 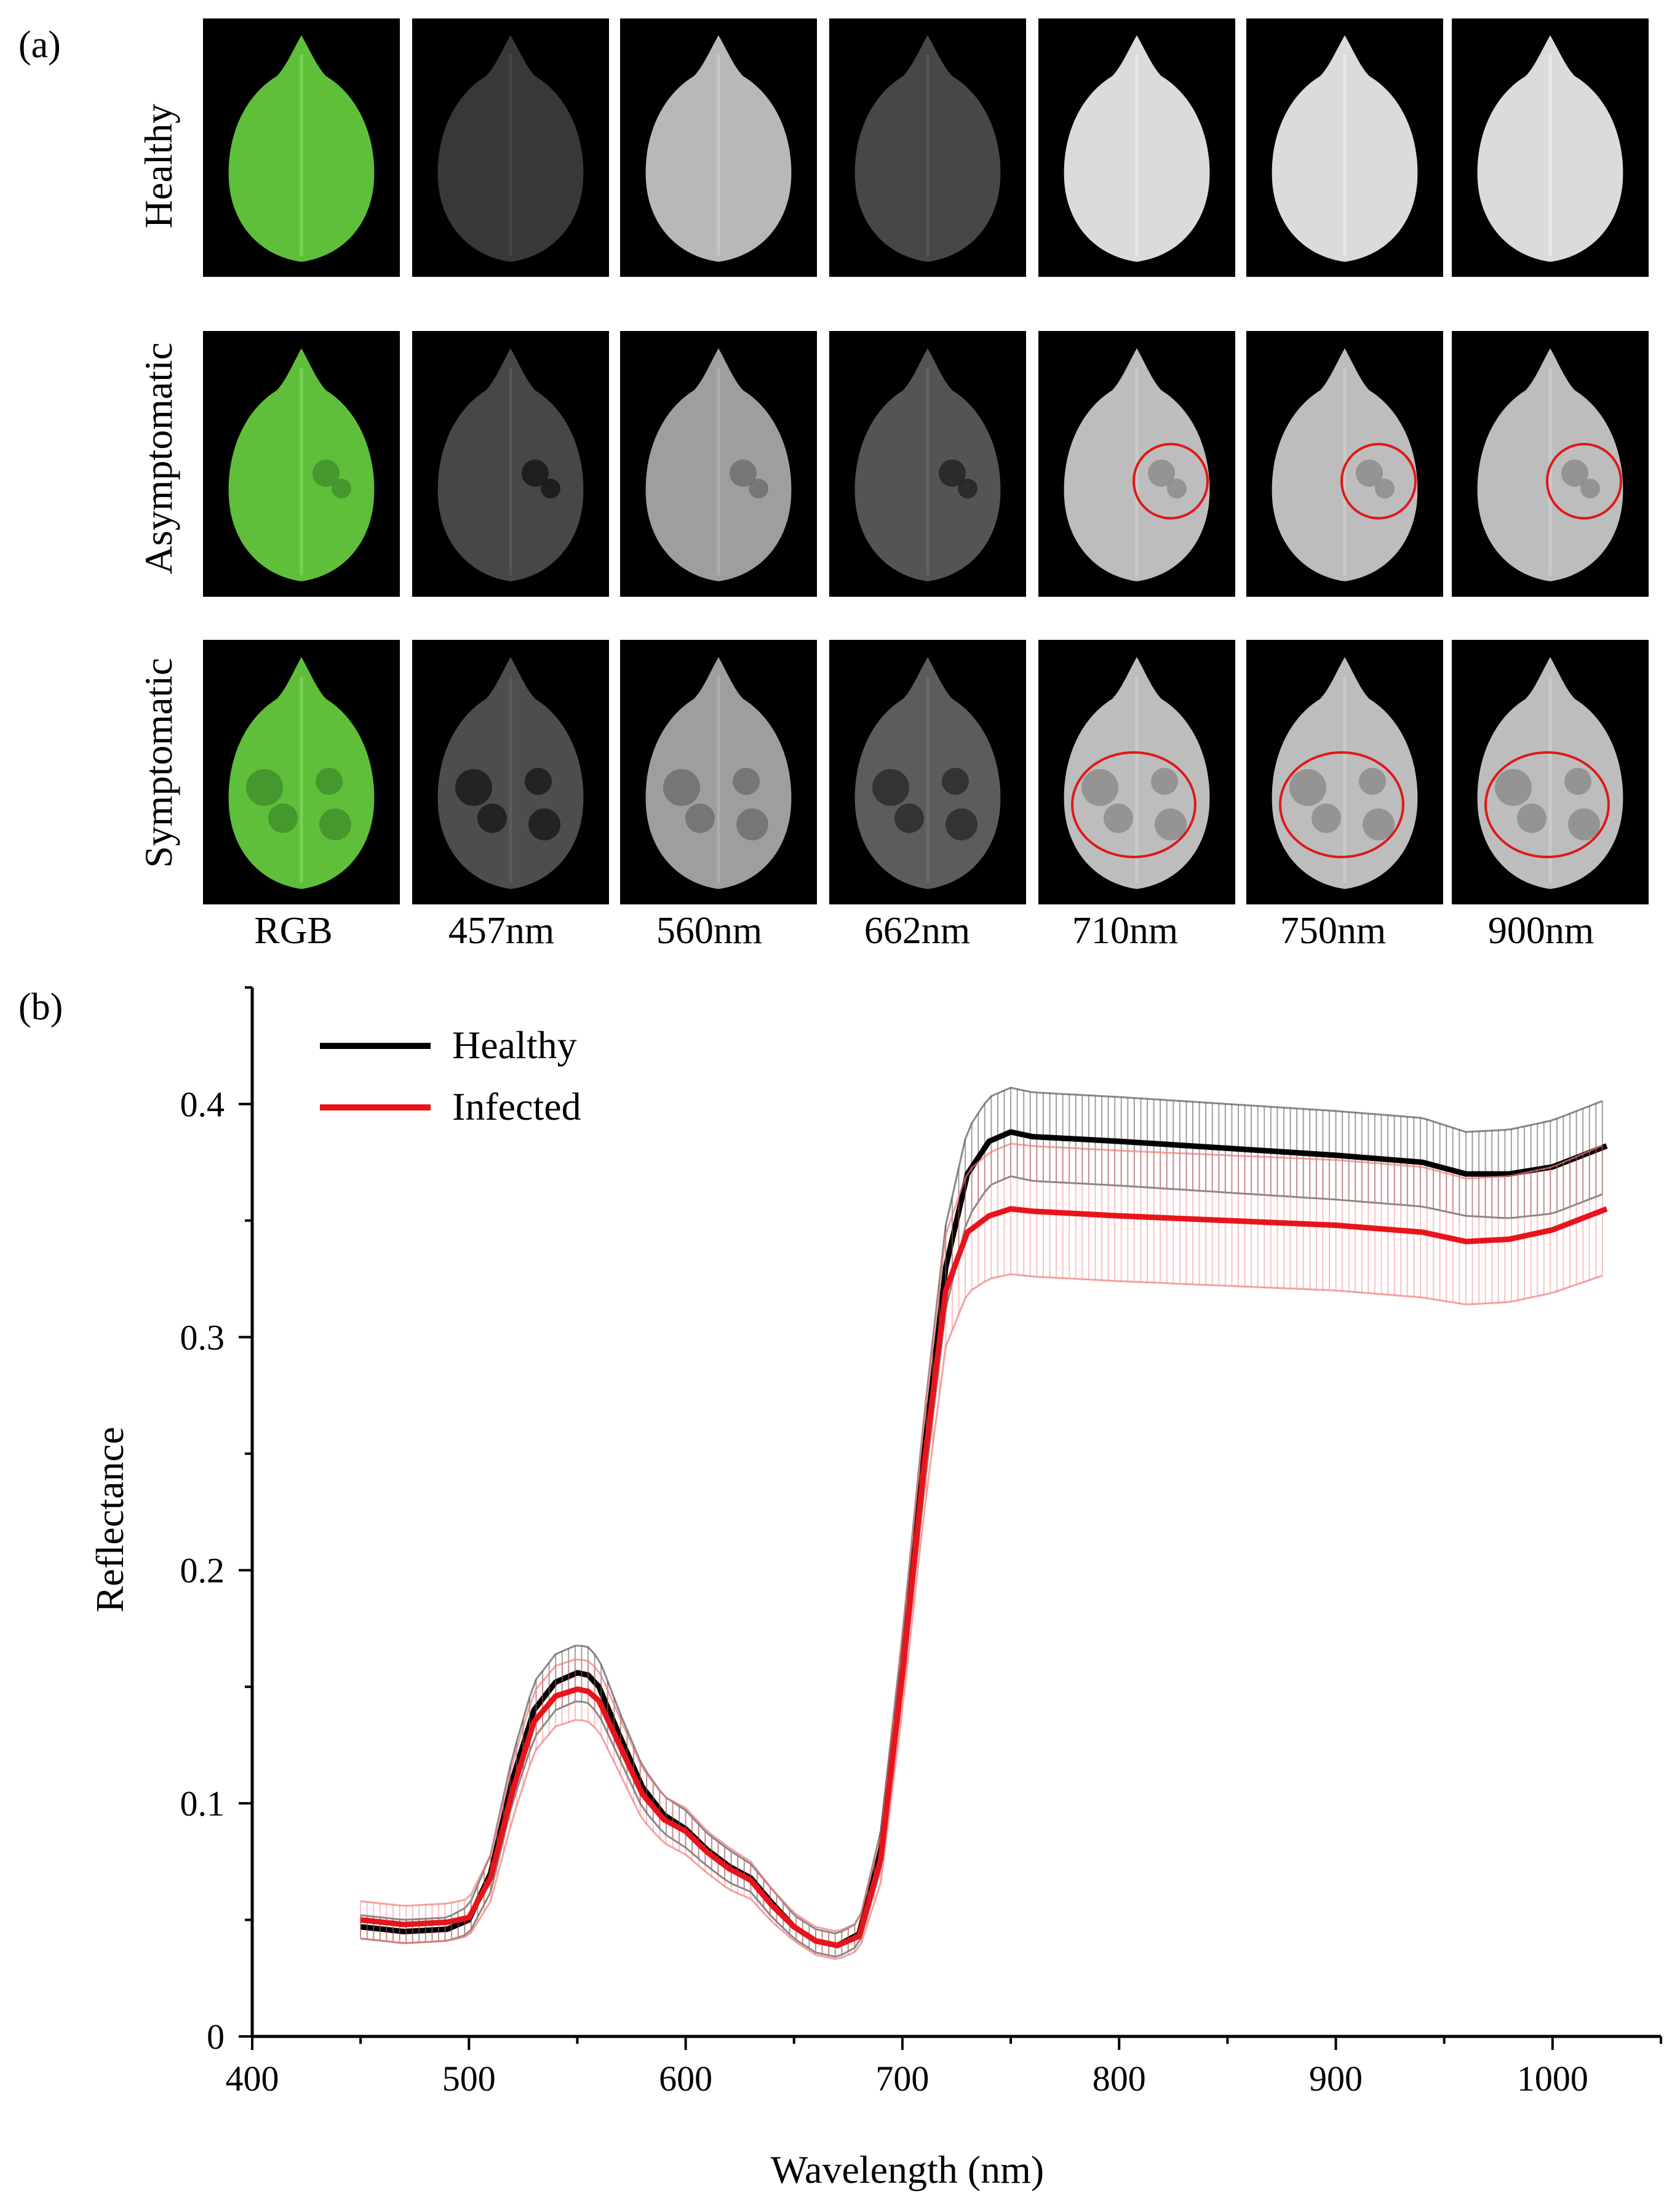 What do you see at coordinates (1119, 2079) in the screenshot?
I see `x-tick-label: 800` at bounding box center [1119, 2079].